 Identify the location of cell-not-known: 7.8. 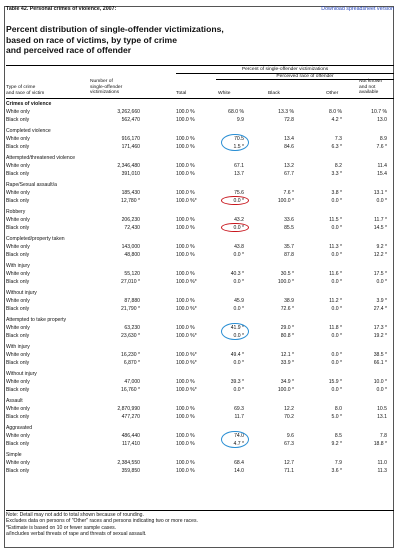
(383, 435).